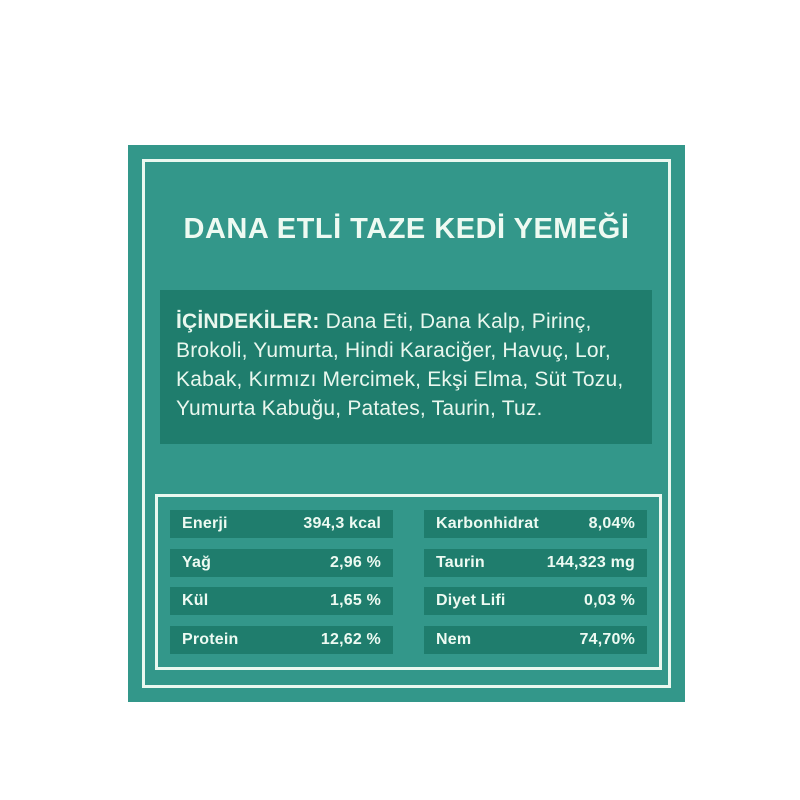 The height and width of the screenshot is (800, 800). What do you see at coordinates (281, 562) in the screenshot?
I see `nutrition-row-yag: Yağ 2,96 %` at bounding box center [281, 562].